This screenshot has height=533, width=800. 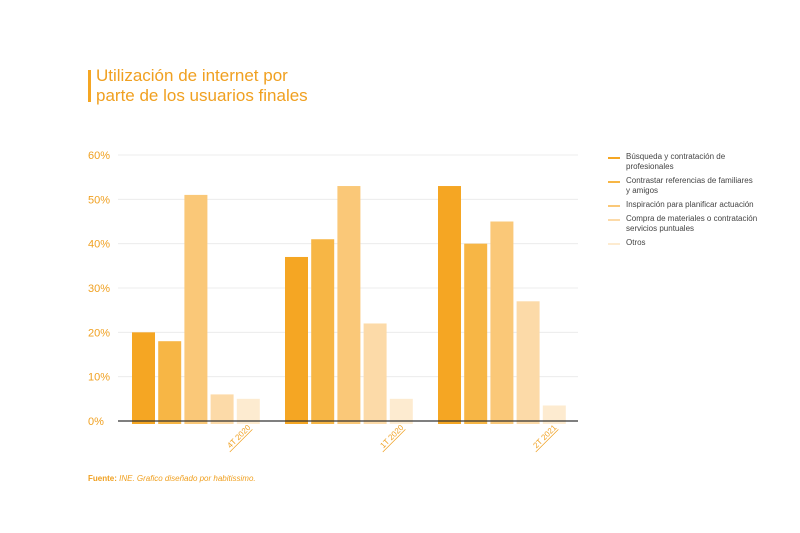 I want to click on legend-item: Inspiración para planificar actuación, so click(x=683, y=205).